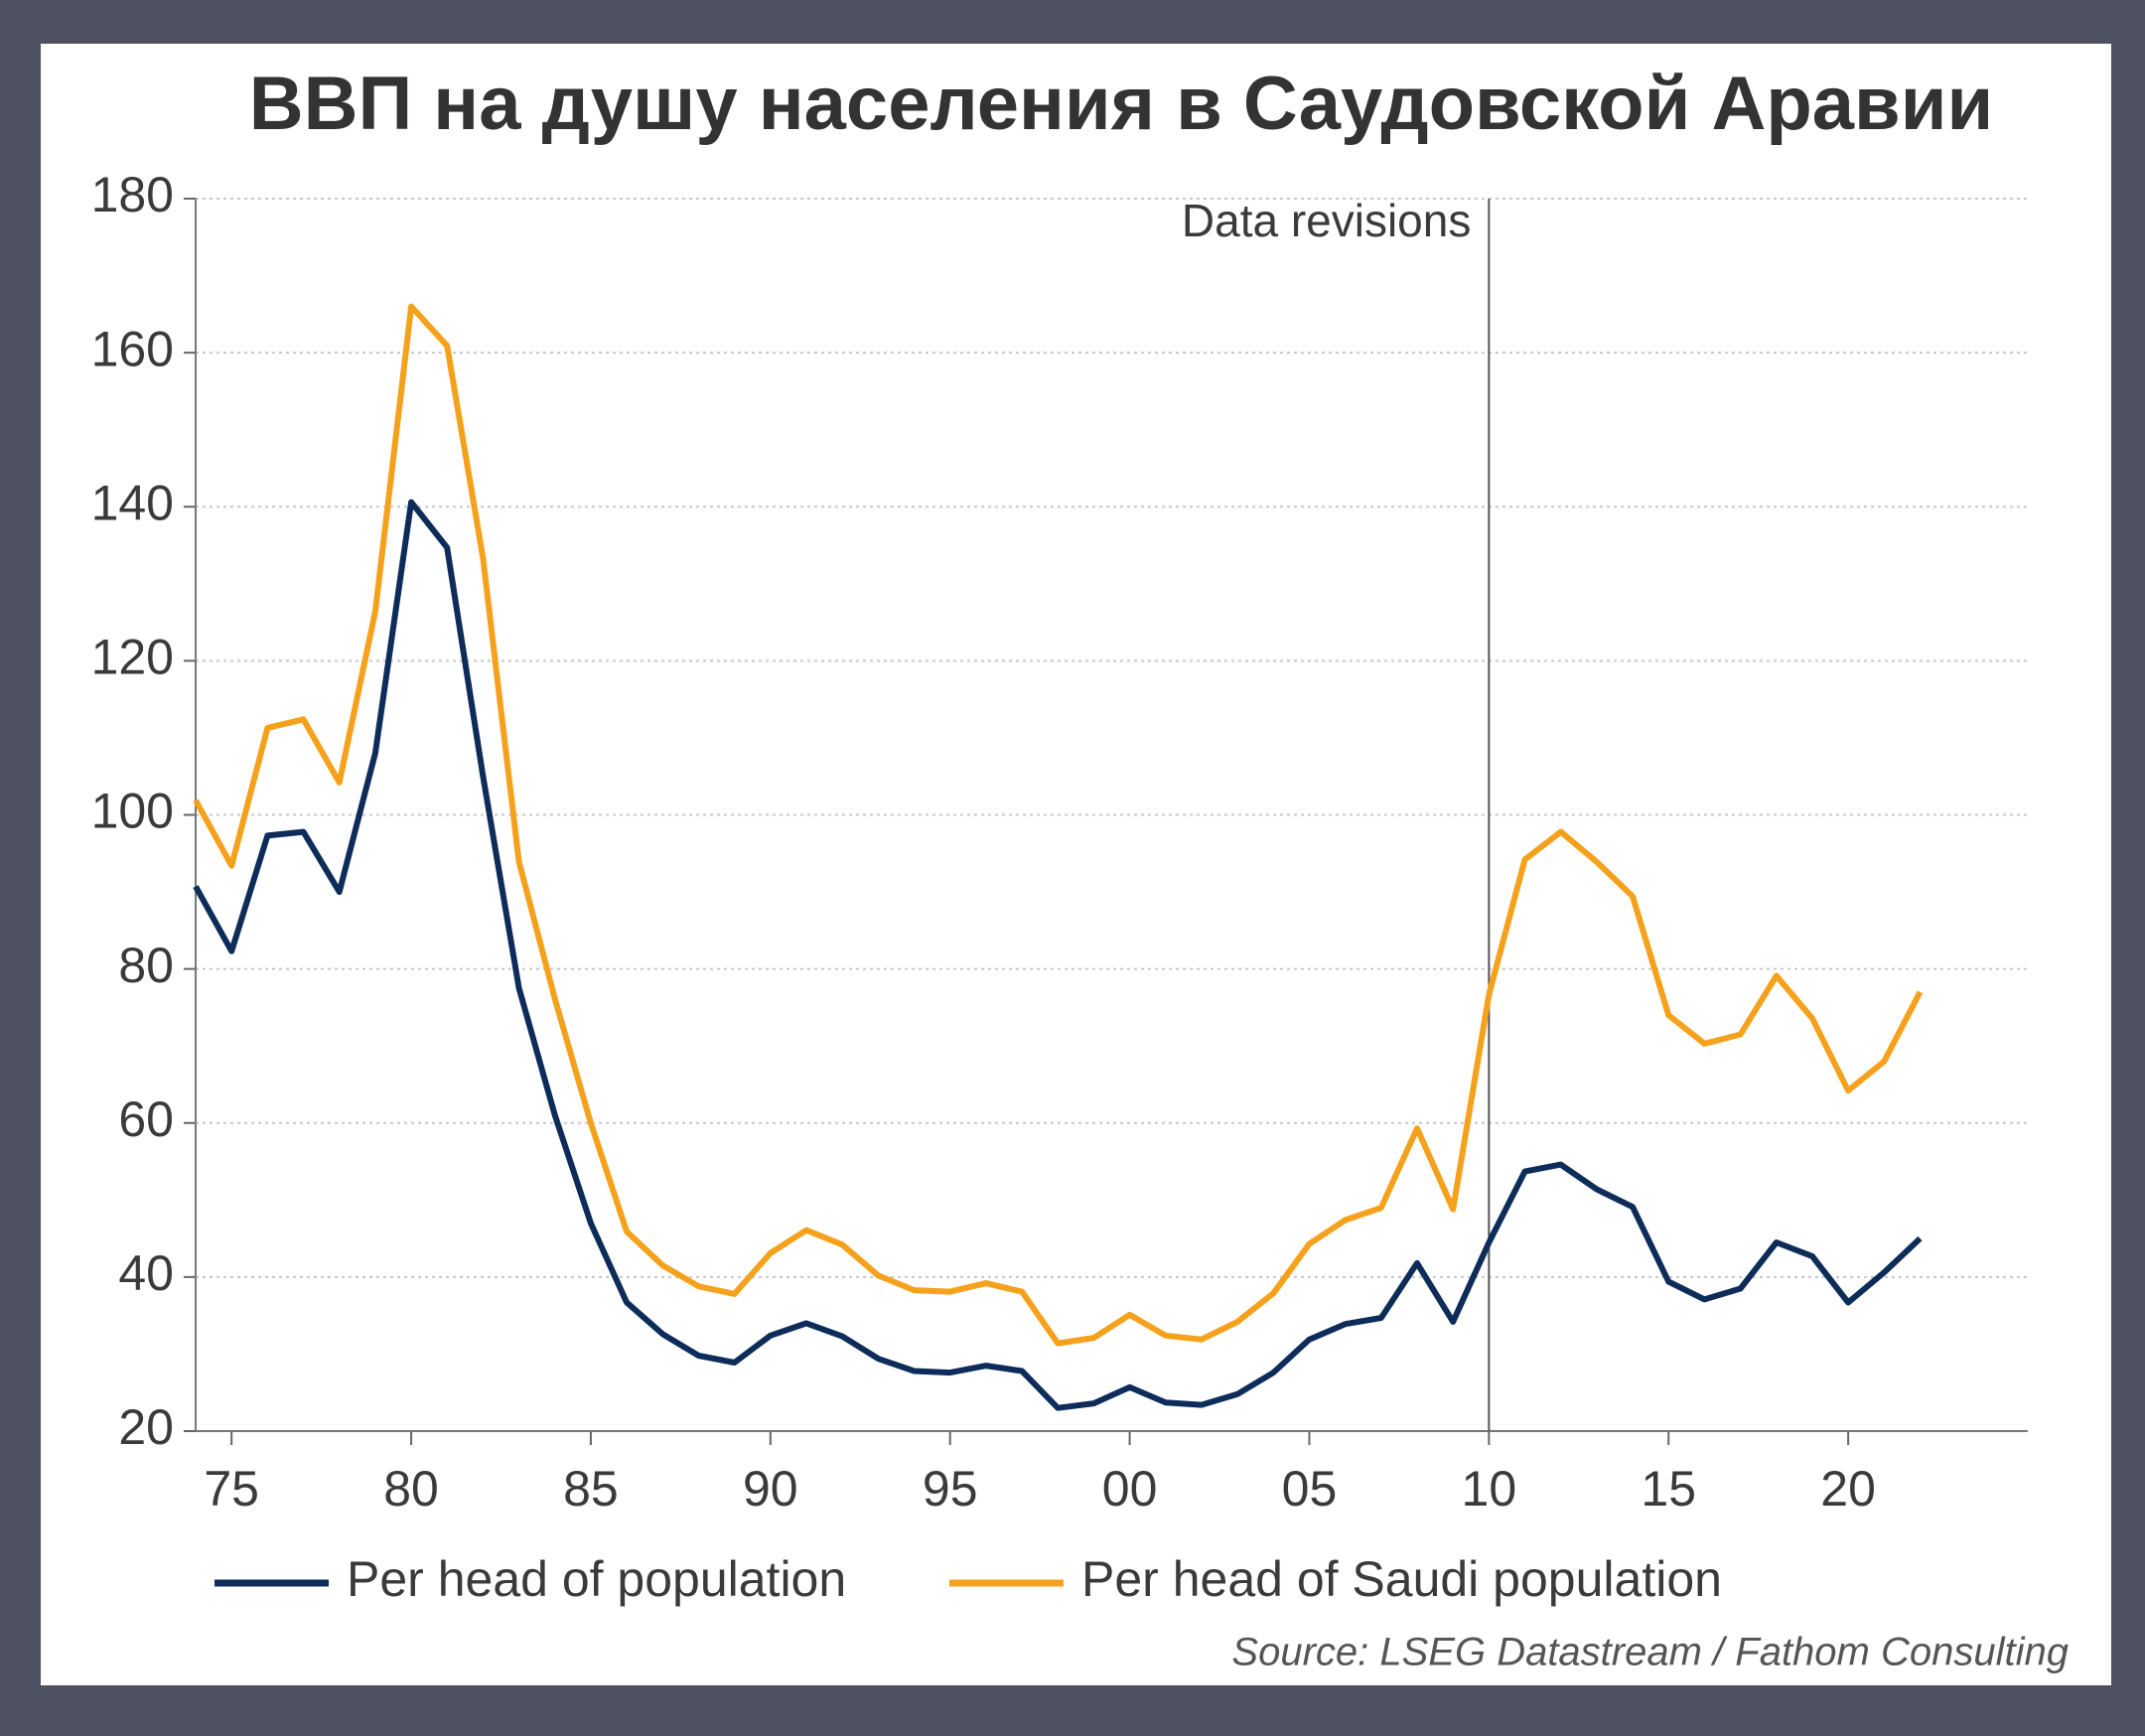 This screenshot has width=2145, height=1736. I want to click on y-tick-label: 180, so click(133, 195).